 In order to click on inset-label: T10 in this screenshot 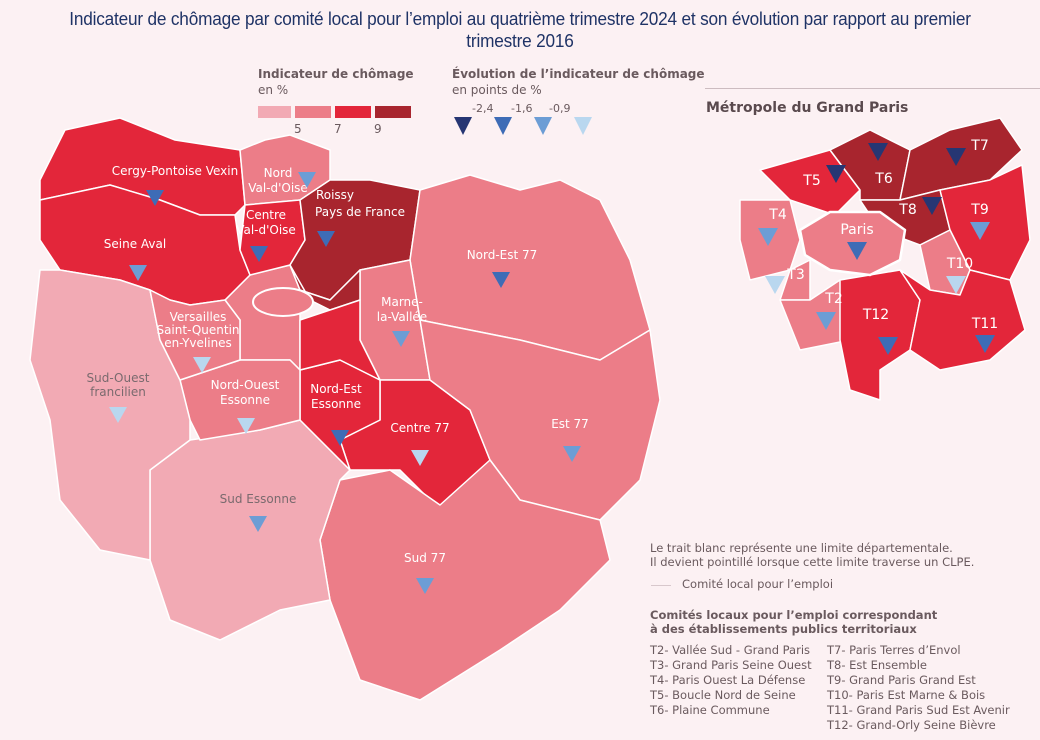, I will do `click(959, 264)`.